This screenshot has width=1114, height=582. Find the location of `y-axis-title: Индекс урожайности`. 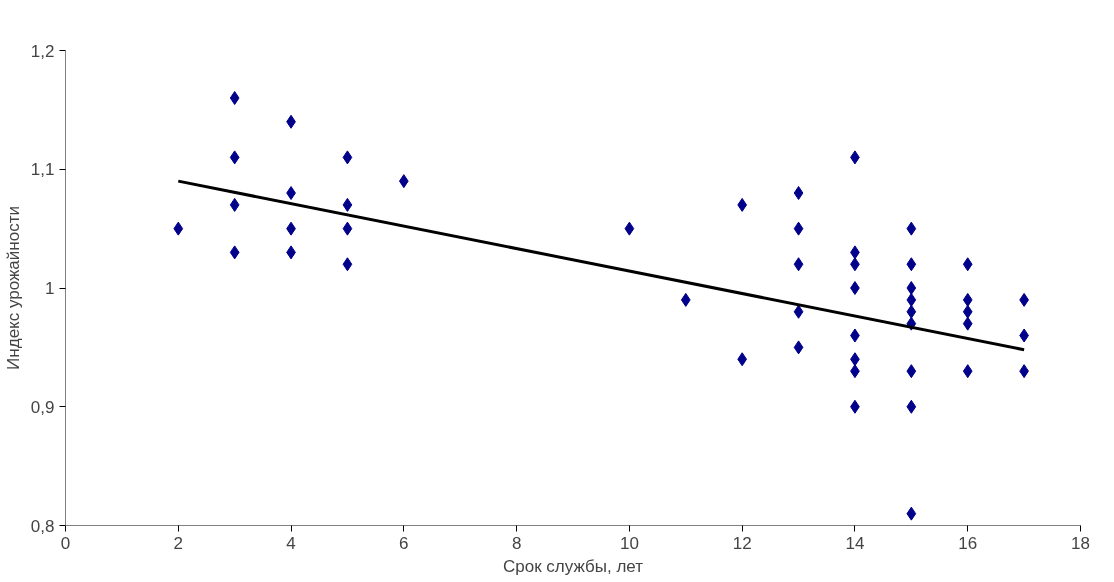

y-axis-title: Индекс урожайности is located at coordinates (13, 288).